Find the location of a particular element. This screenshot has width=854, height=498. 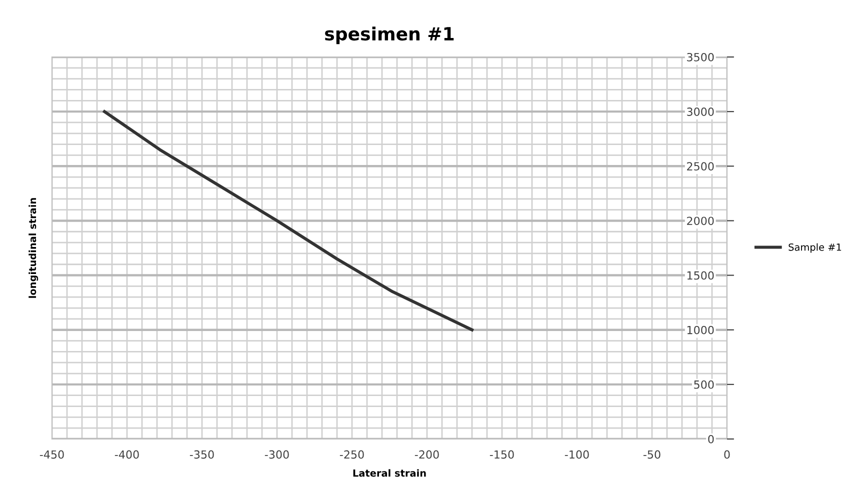

y-tick-label: 3000 is located at coordinates (700, 112).